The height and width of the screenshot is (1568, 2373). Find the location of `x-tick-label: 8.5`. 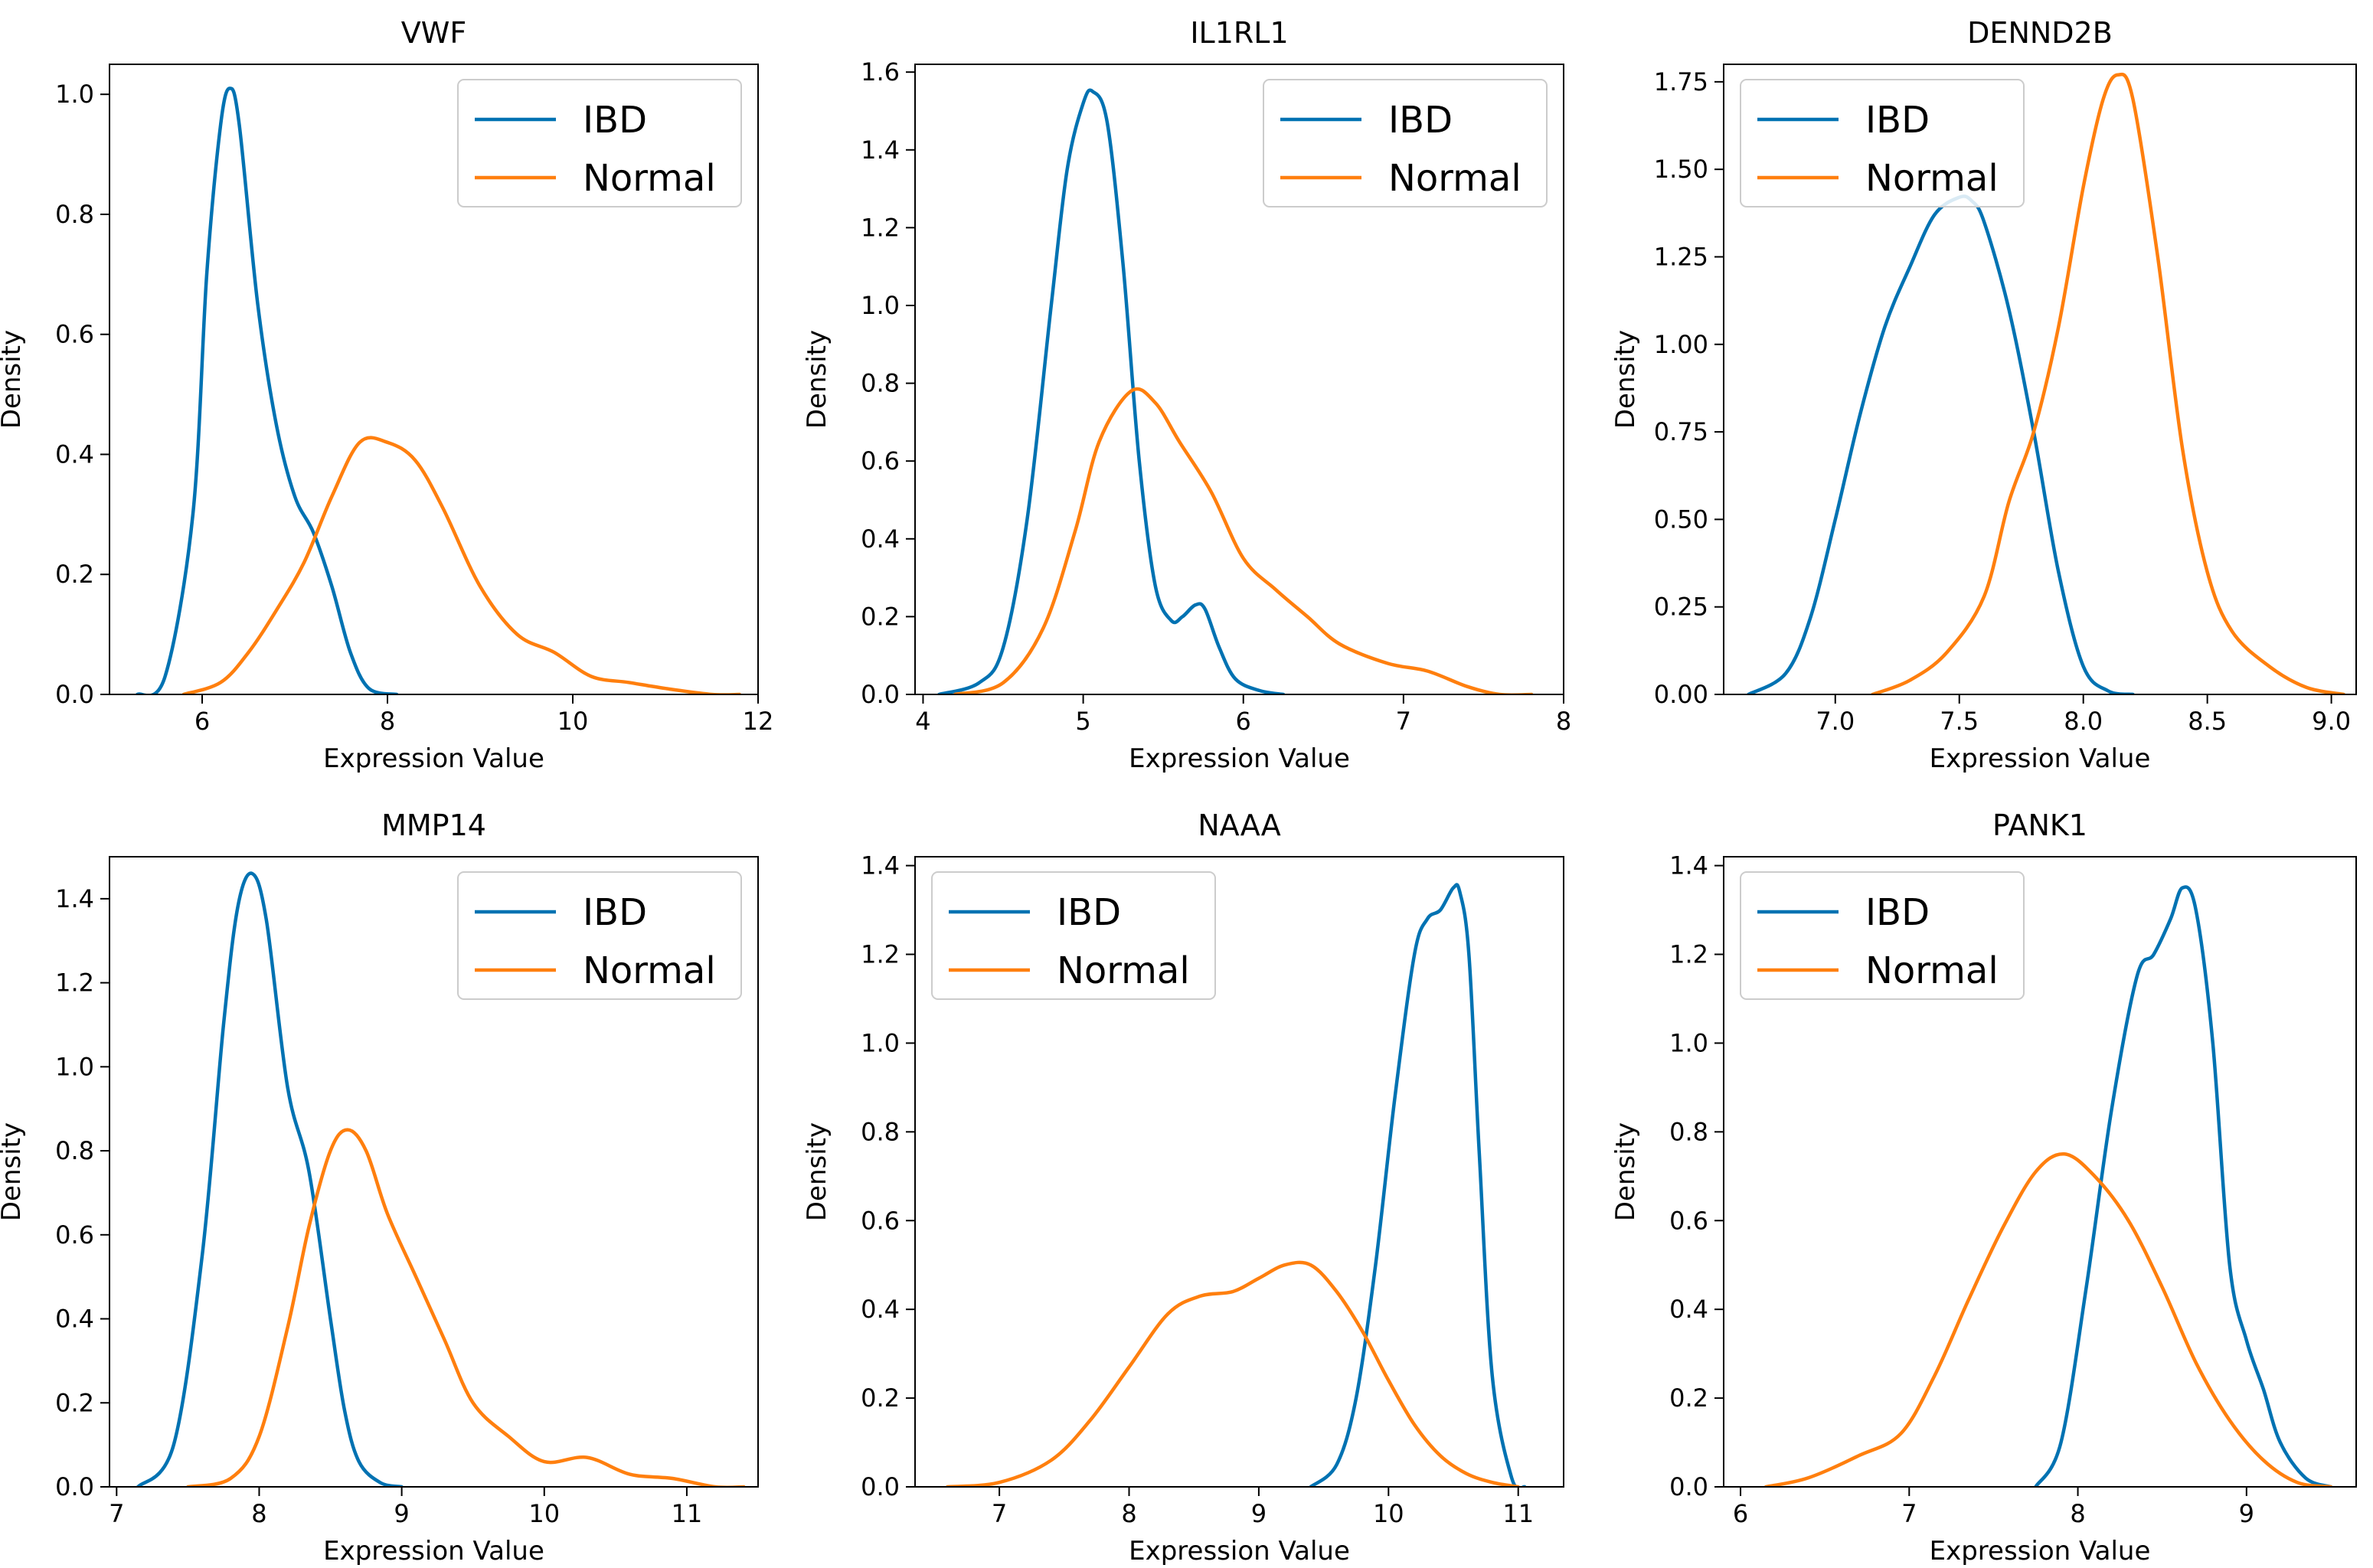

x-tick-label: 8.5 is located at coordinates (2207, 721).